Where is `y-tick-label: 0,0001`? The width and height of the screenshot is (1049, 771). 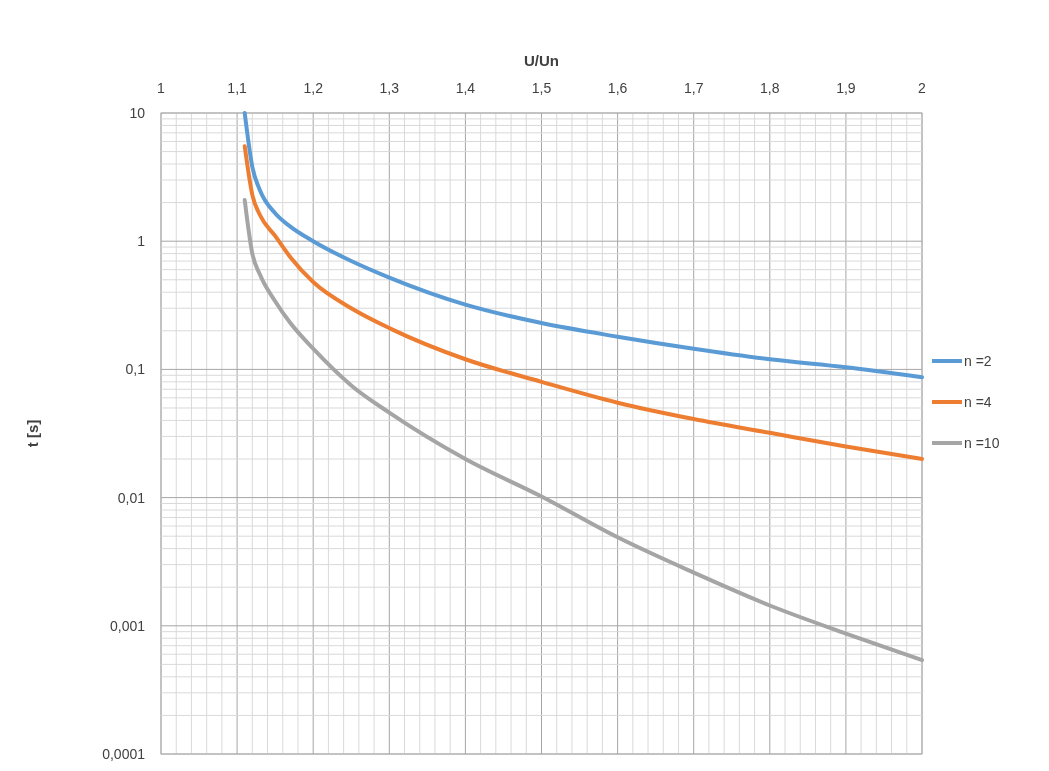
y-tick-label: 0,0001 is located at coordinates (124, 754).